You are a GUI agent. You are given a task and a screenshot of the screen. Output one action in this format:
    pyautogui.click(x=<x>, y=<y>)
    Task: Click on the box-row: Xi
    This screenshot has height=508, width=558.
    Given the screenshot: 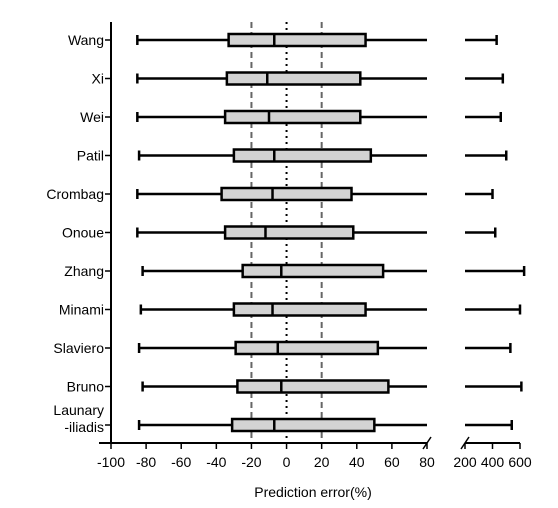 What is the action you would take?
    pyautogui.click(x=298, y=79)
    